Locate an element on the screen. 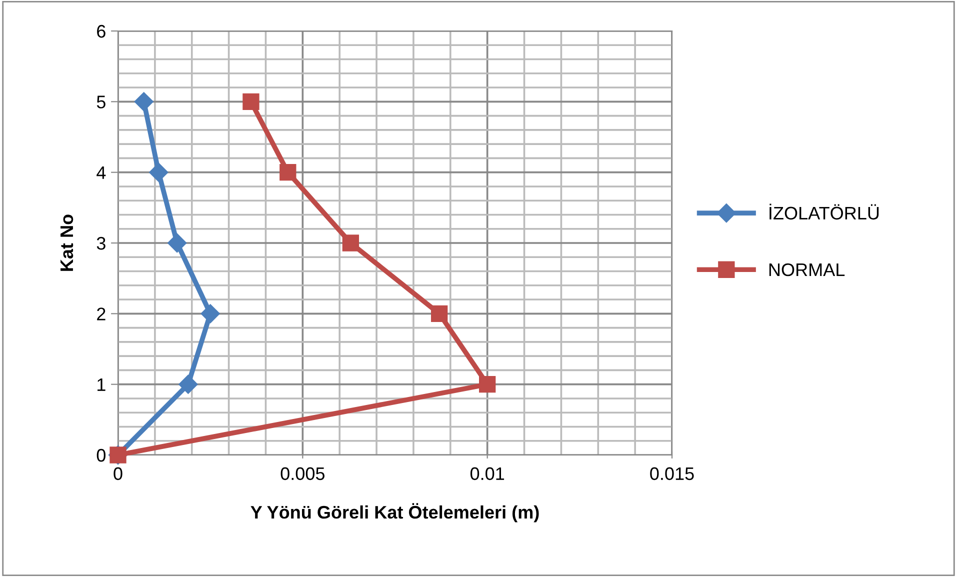 Image resolution: width=957 pixels, height=577 pixels. y-axis-title: Kat No is located at coordinates (67, 242).